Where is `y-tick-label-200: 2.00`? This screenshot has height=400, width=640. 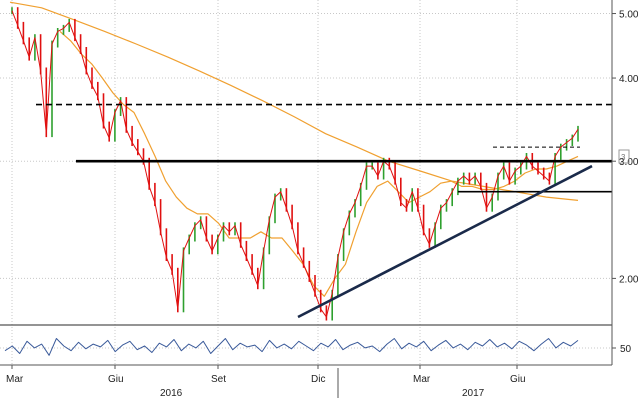
y-tick-label-200: 2.00 is located at coordinates (629, 279).